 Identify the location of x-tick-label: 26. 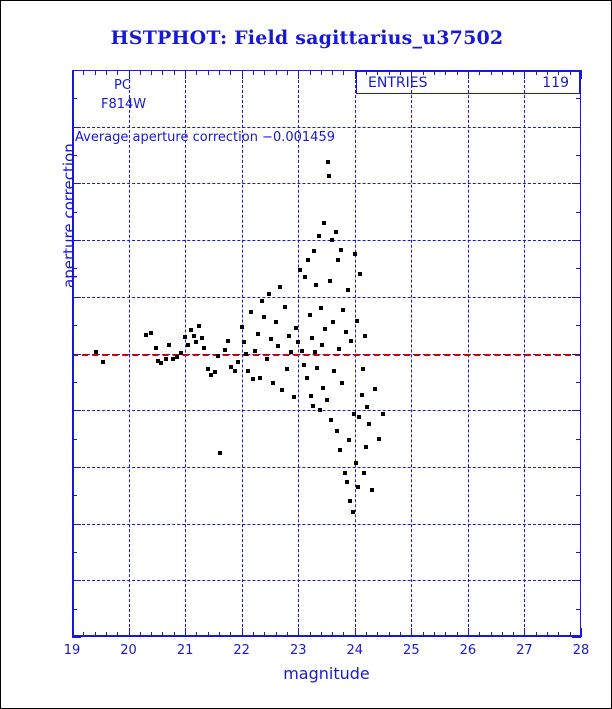
(468, 650).